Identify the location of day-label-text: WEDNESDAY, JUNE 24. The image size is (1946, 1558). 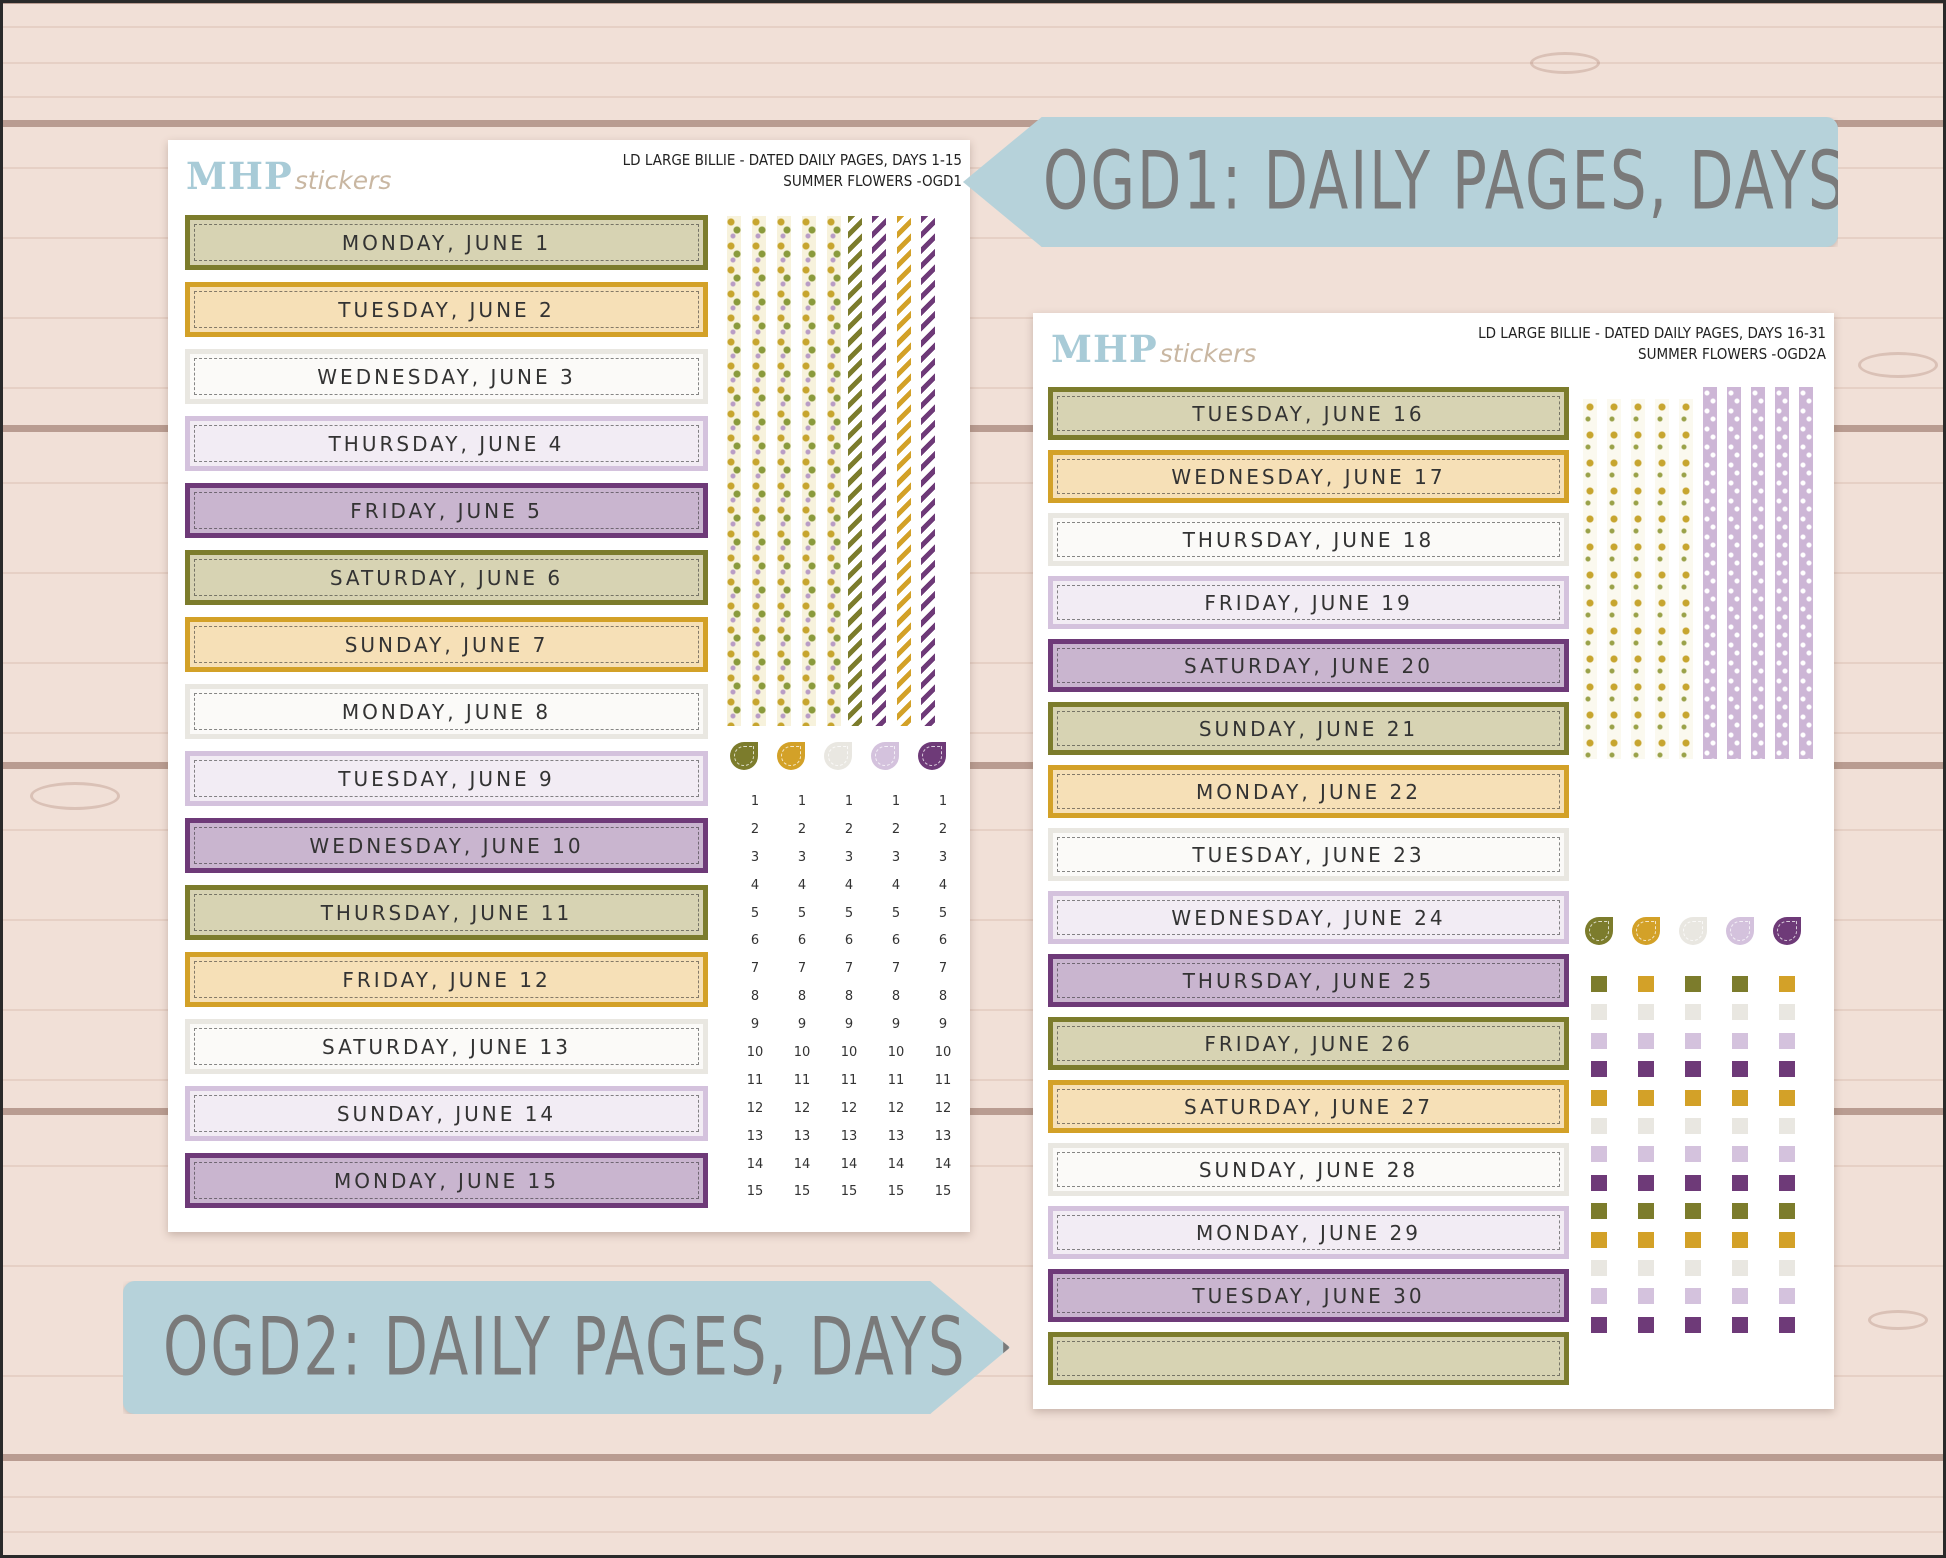
(1308, 917).